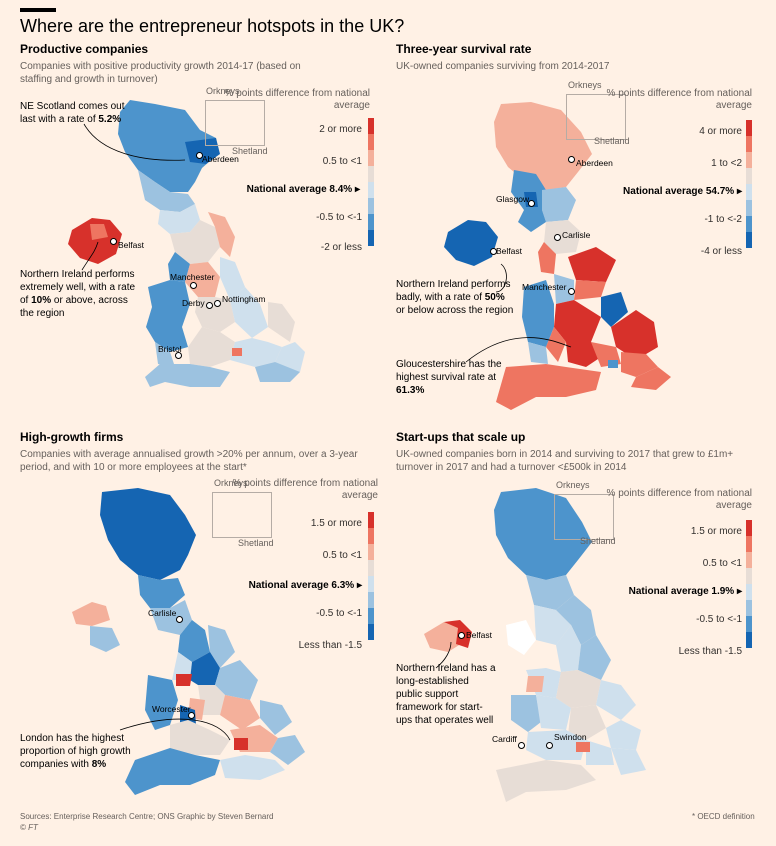 The width and height of the screenshot is (776, 846). I want to click on legend-label-upper: 1 to <2, so click(726, 163).